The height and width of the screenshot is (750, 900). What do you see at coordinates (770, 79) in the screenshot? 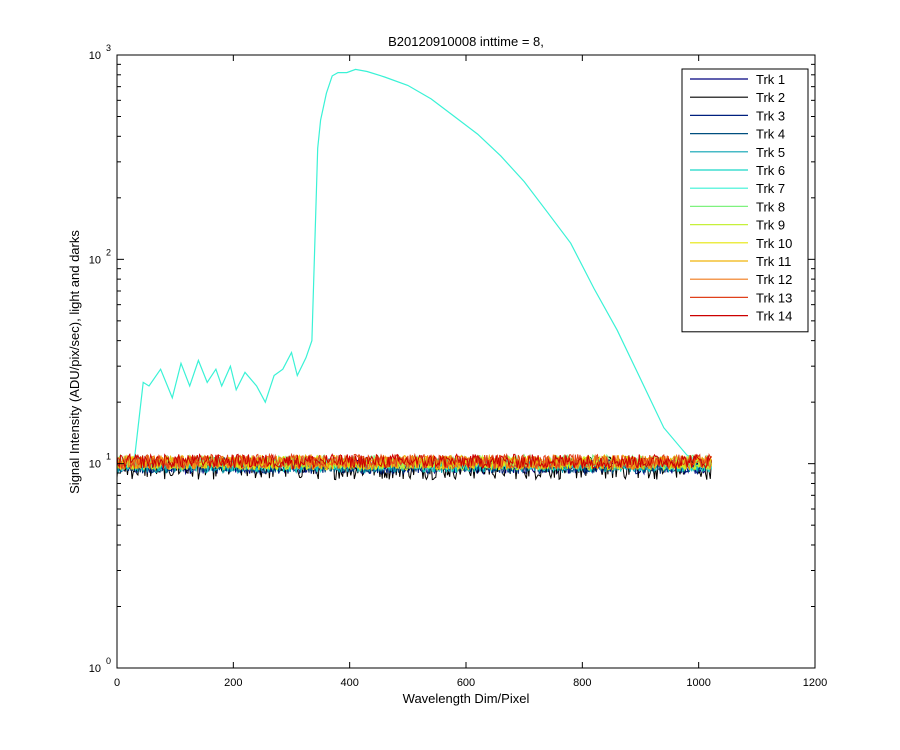
I see `legend-entry-label: Trk 1` at bounding box center [770, 79].